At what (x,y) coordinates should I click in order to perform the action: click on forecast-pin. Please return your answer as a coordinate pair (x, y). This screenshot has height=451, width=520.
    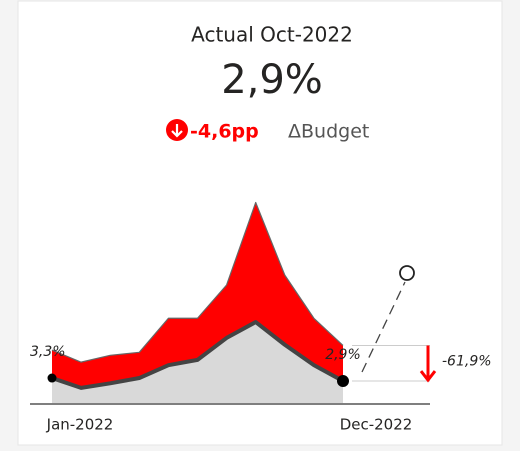
    Looking at the image, I should click on (407, 273).